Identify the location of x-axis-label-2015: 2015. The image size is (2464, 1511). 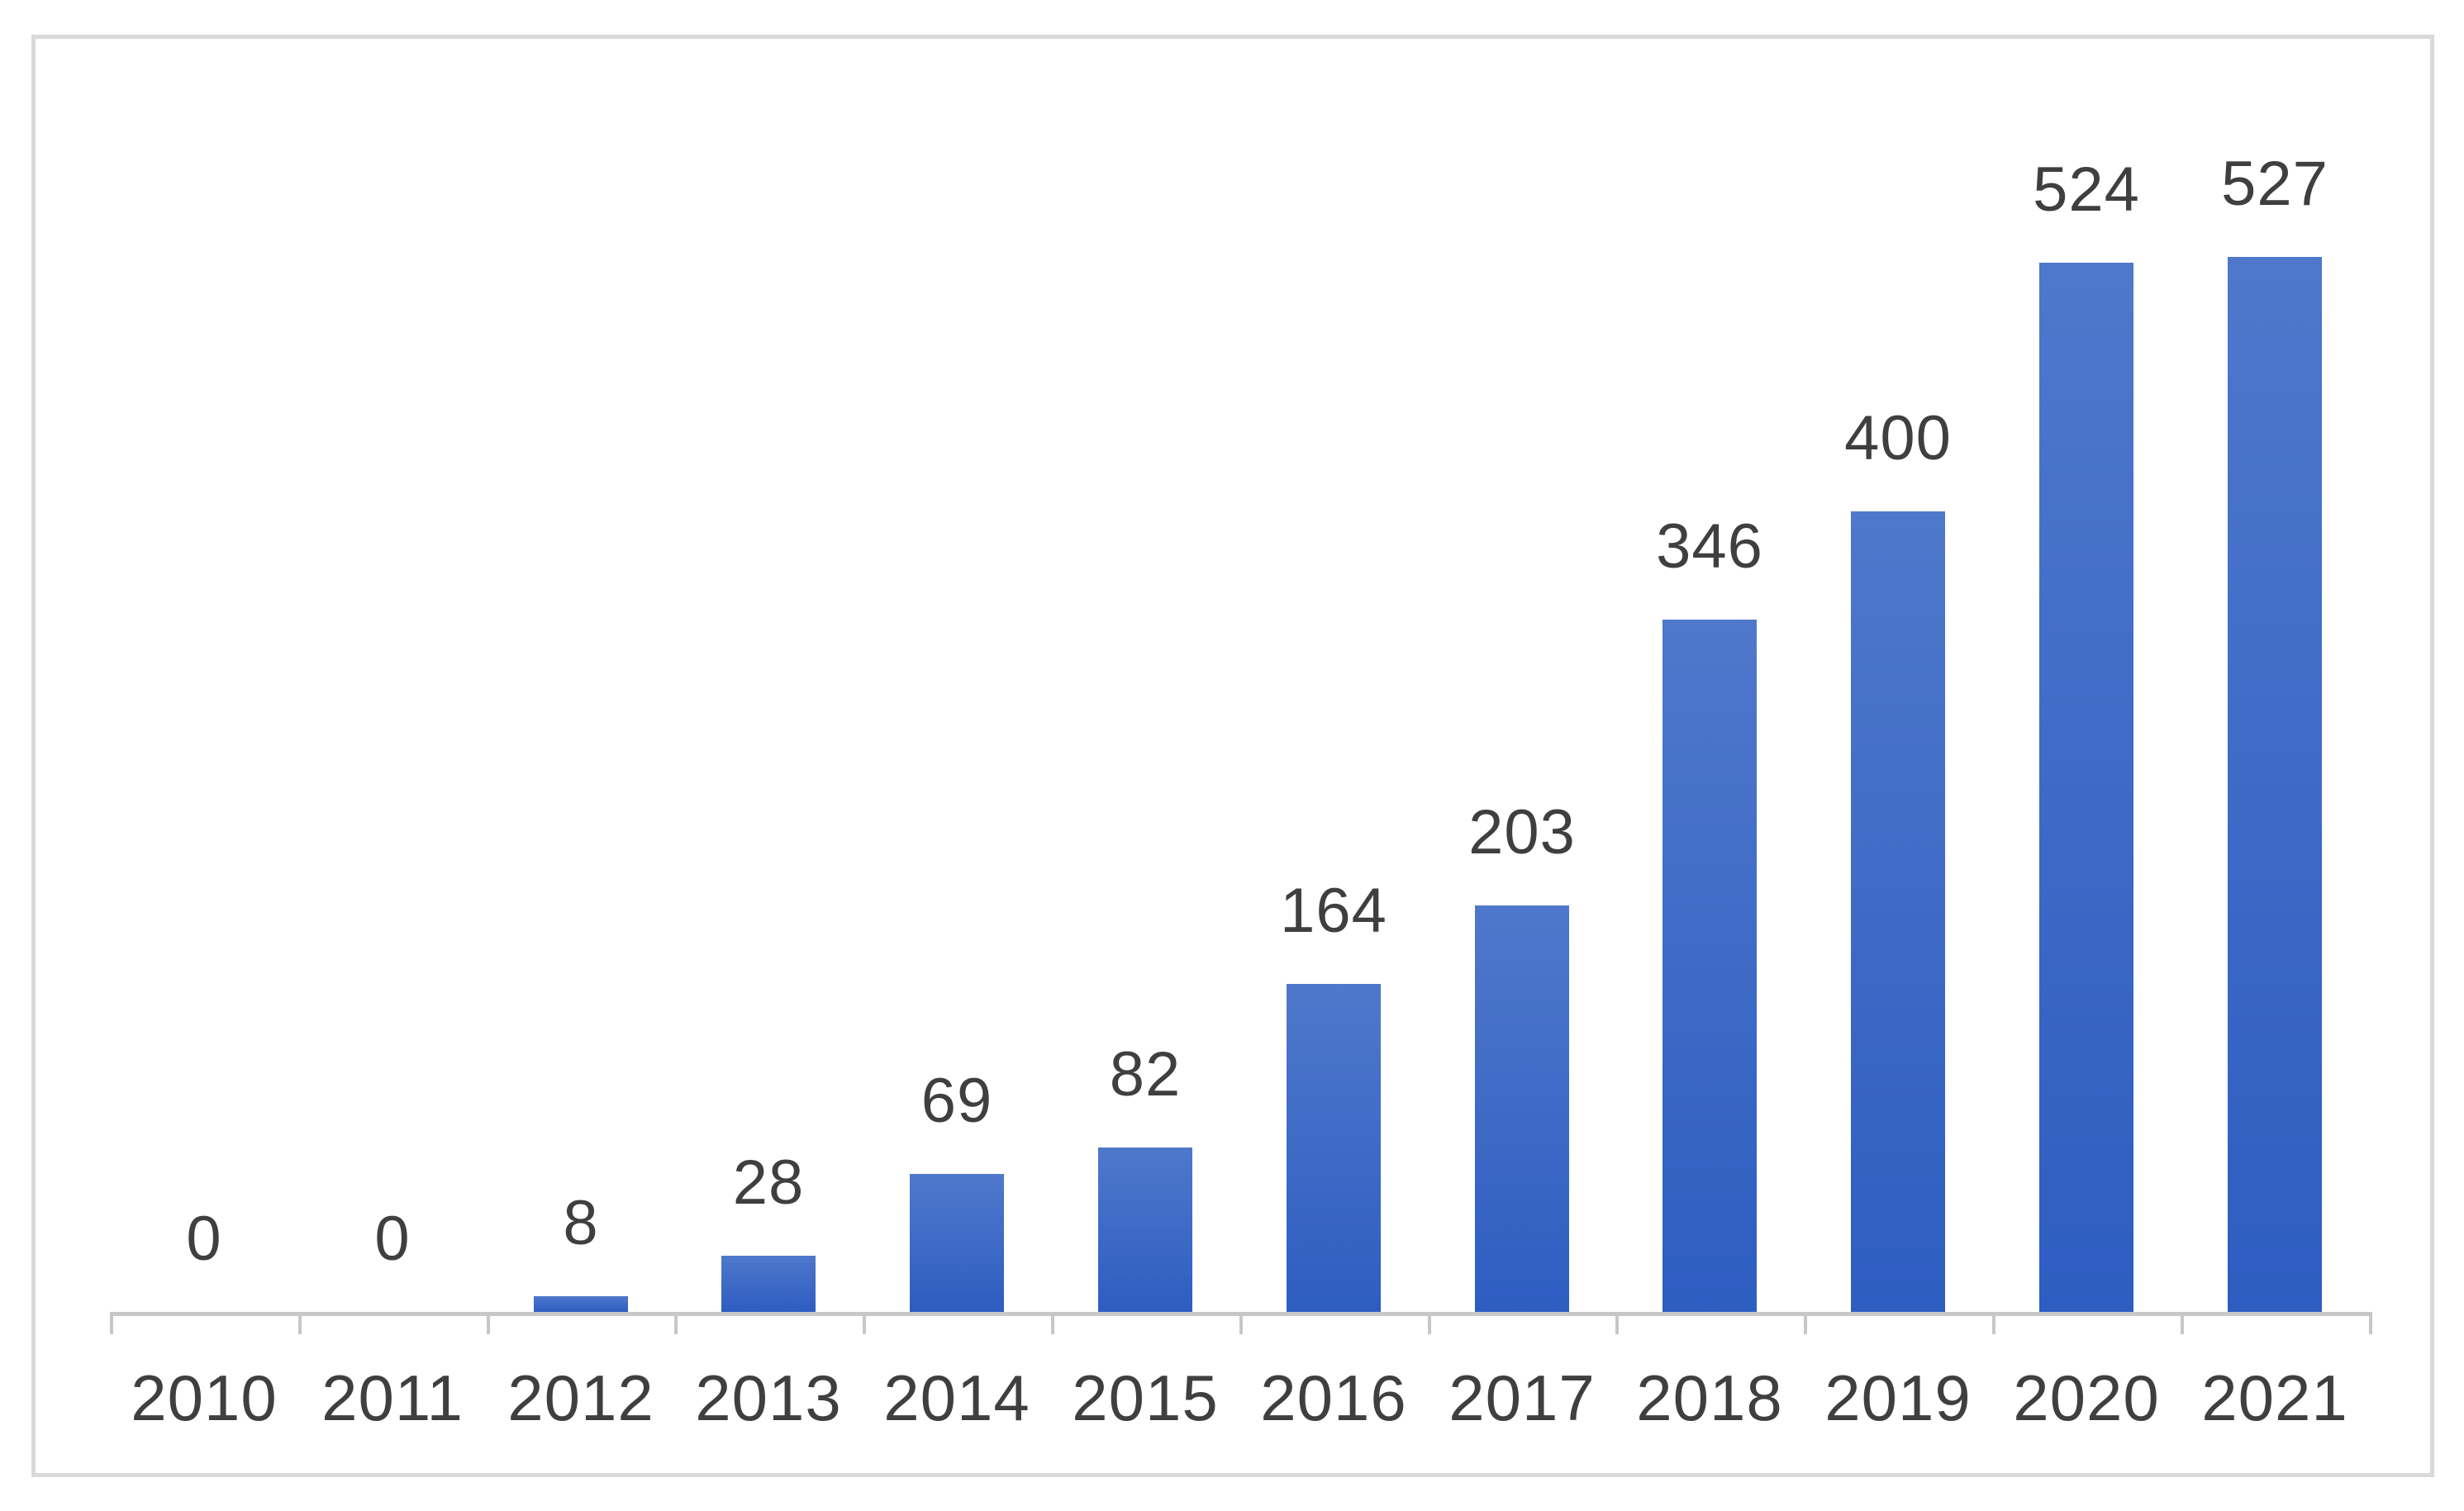
(1146, 1397).